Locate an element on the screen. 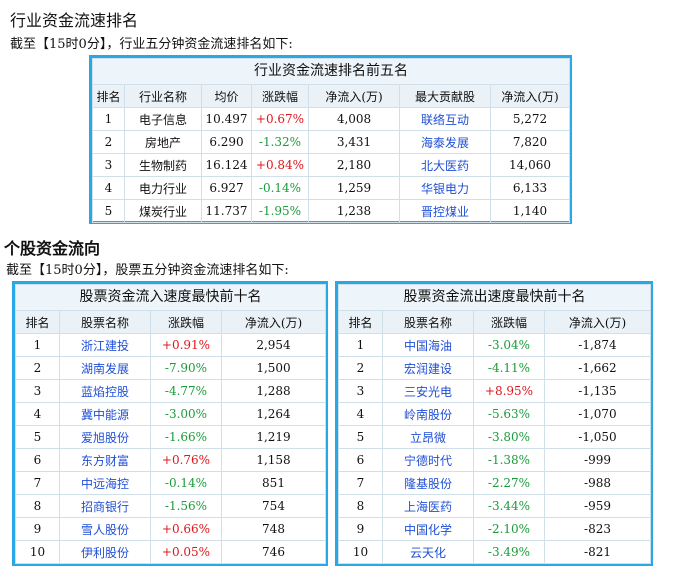 The width and height of the screenshot is (673, 581). net-inflow-cell: 746 is located at coordinates (273, 552).